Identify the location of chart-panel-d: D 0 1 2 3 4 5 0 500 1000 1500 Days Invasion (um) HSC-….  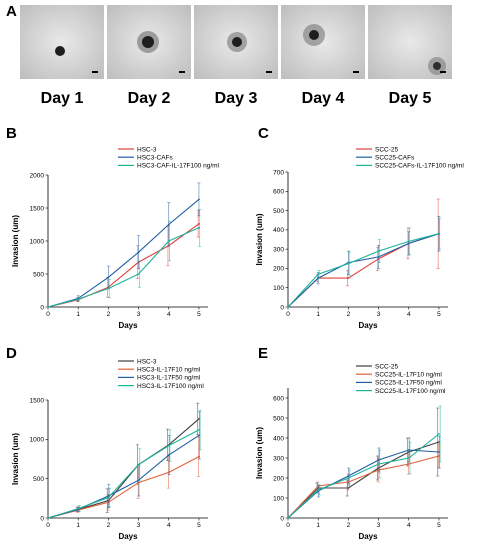
(107, 443).